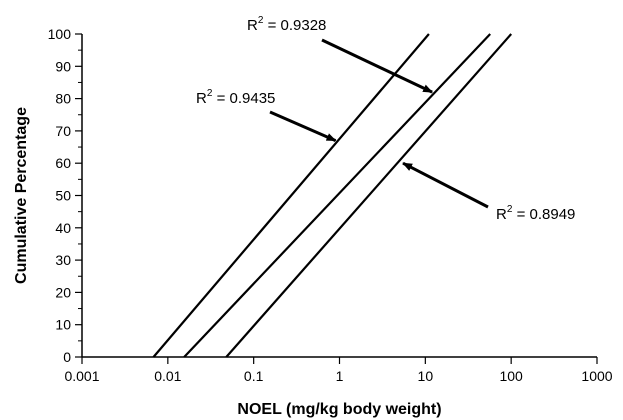 The width and height of the screenshot is (623, 420). I want to click on y-tick-label: 90, so click(63, 66).